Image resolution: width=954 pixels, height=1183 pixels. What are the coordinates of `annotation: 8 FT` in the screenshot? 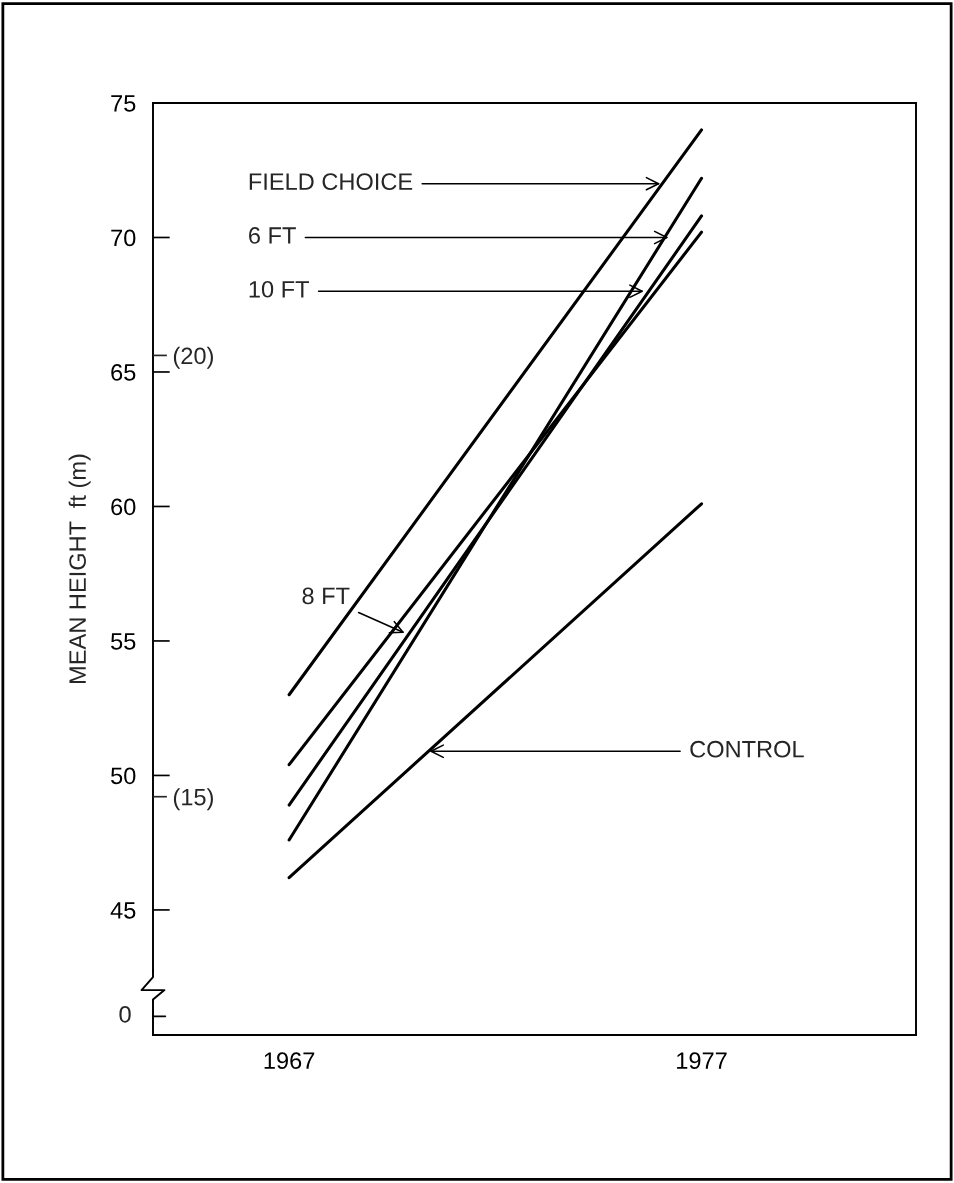 It's located at (326, 596).